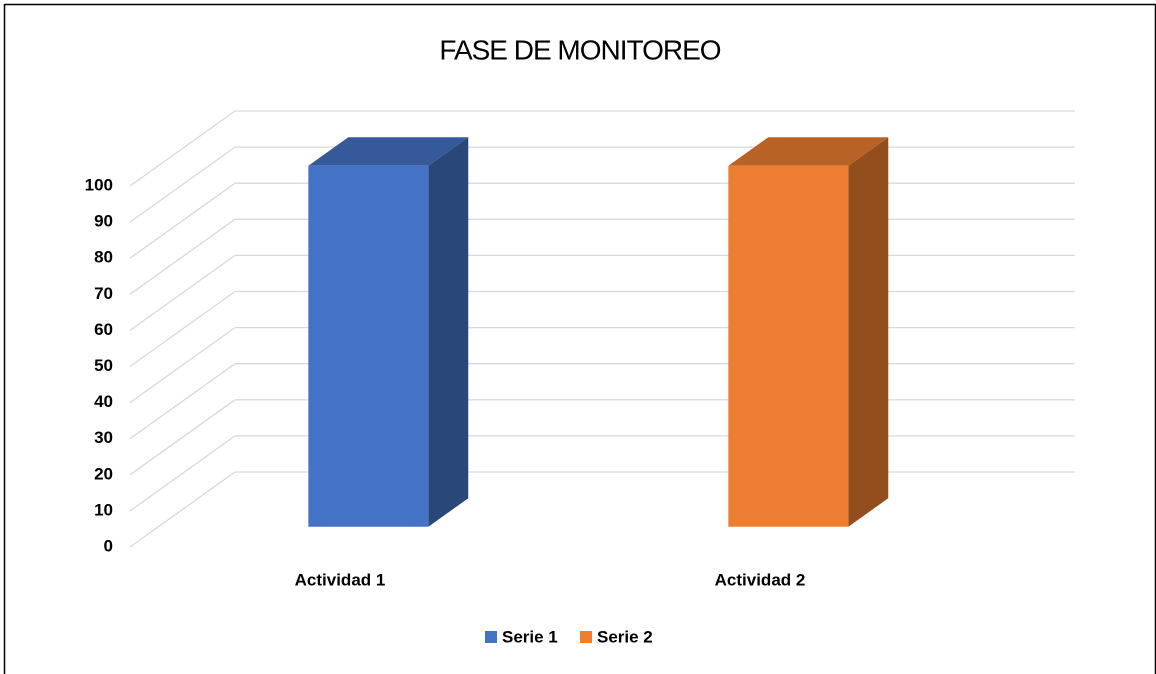 This screenshot has height=674, width=1156. What do you see at coordinates (108, 545) in the screenshot?
I see `y-tick-label: 0` at bounding box center [108, 545].